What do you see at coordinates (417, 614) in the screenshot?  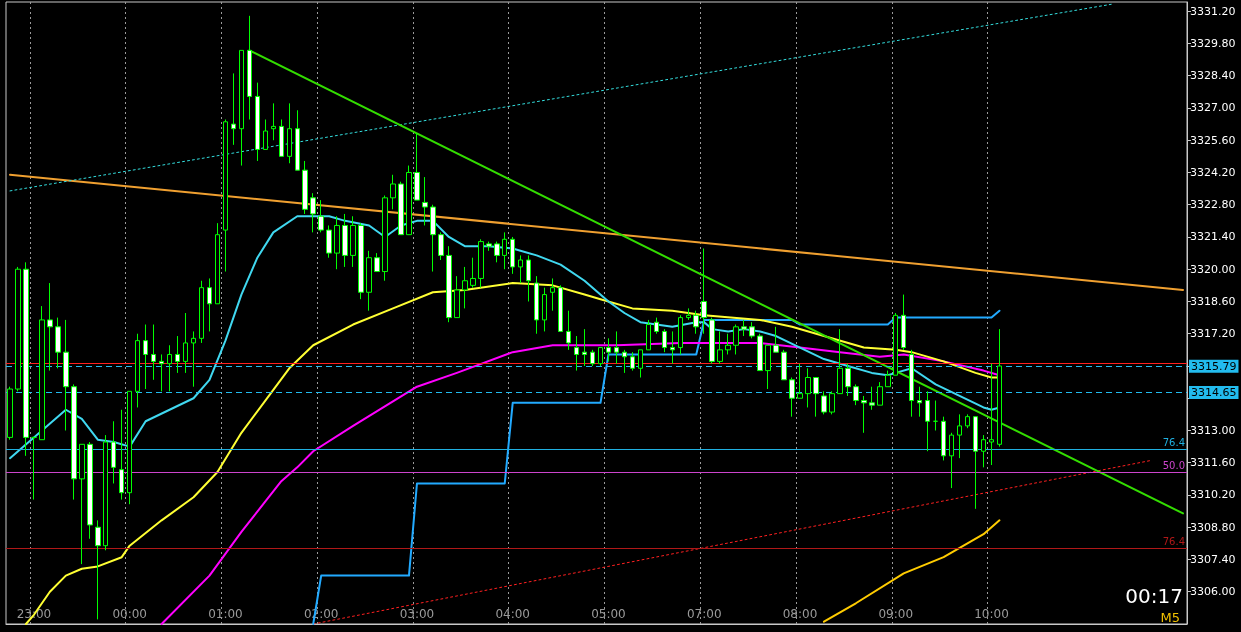 I see `x-tick-label: 03:00` at bounding box center [417, 614].